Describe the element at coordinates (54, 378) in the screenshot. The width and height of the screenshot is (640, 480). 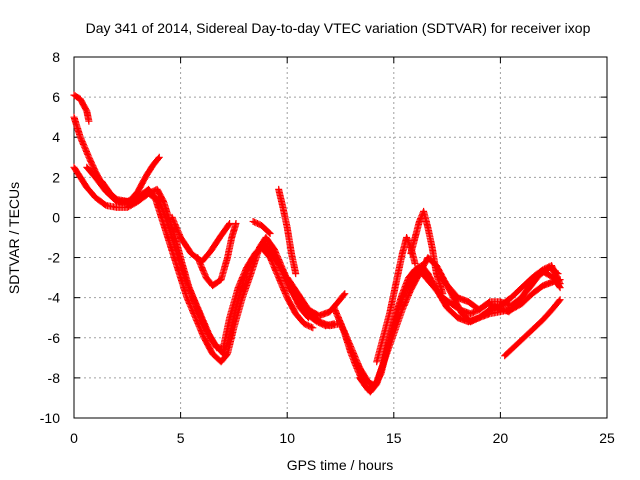
I see `y-tick-label: -8` at that location.